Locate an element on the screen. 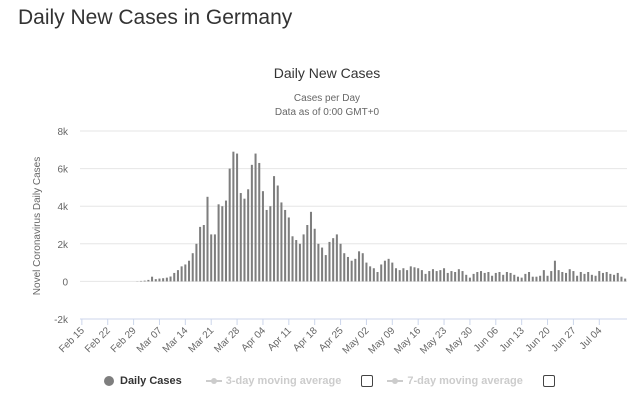 The height and width of the screenshot is (411, 640). legend-item-daily-cases: Daily Cases is located at coordinates (155, 381).